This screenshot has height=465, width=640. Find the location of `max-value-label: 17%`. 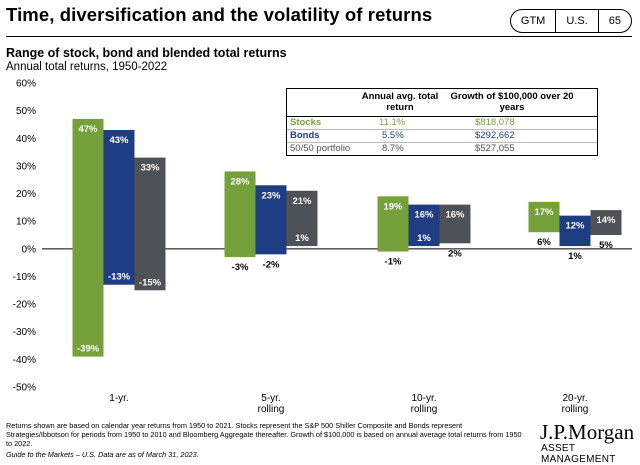

max-value-label: 17% is located at coordinates (544, 212).